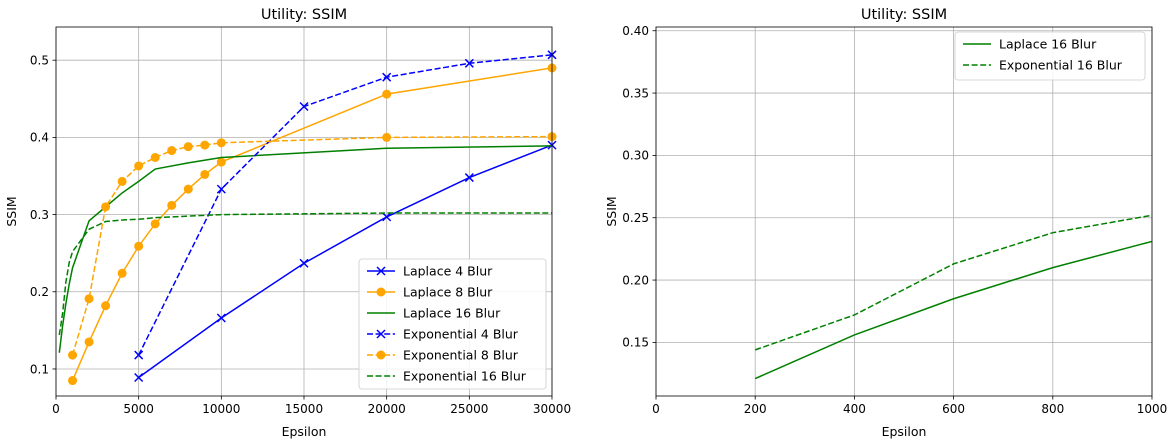  Describe the element at coordinates (1052, 409) in the screenshot. I see `tick-label-x: 800` at that location.